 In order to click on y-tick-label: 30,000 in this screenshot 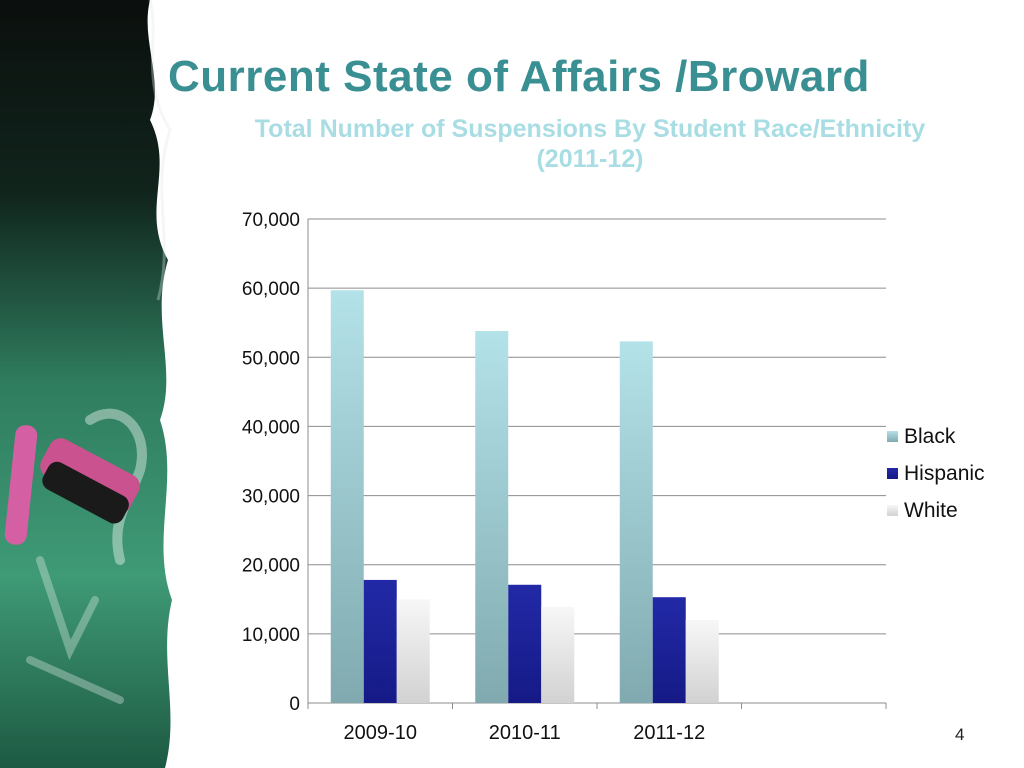, I will do `click(271, 497)`.